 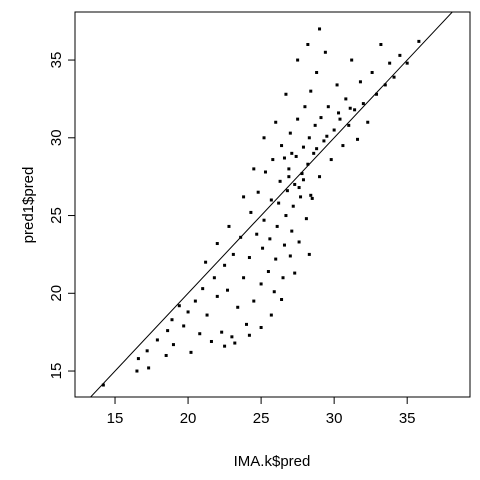 I want to click on y-tick-label: 25, so click(x=56, y=215).